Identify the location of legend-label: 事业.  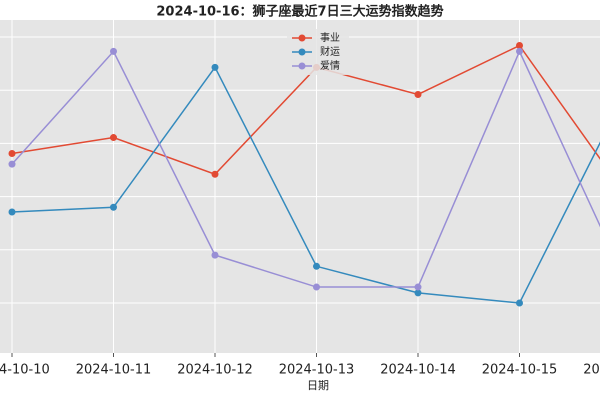
(330, 37).